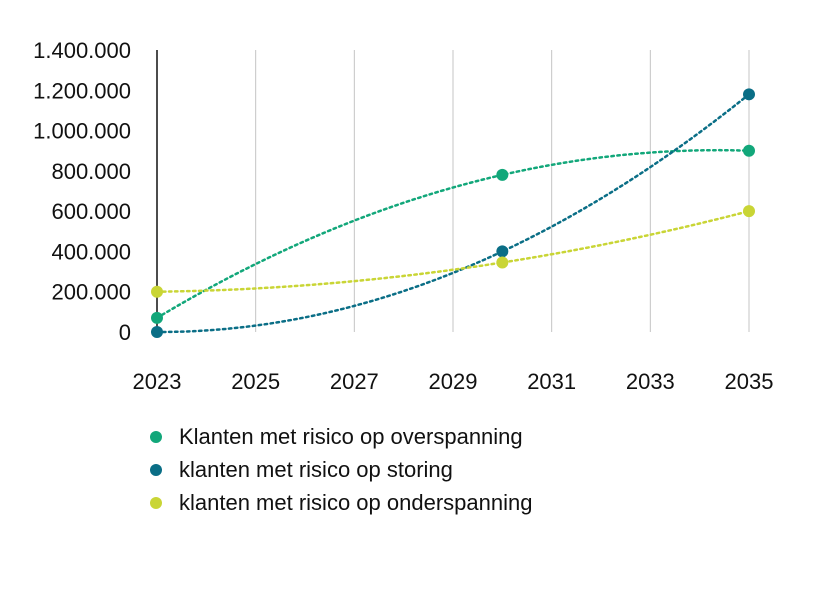  I want to click on legend-item-overspanning: Klanten met risico op overspanning, so click(341, 436).